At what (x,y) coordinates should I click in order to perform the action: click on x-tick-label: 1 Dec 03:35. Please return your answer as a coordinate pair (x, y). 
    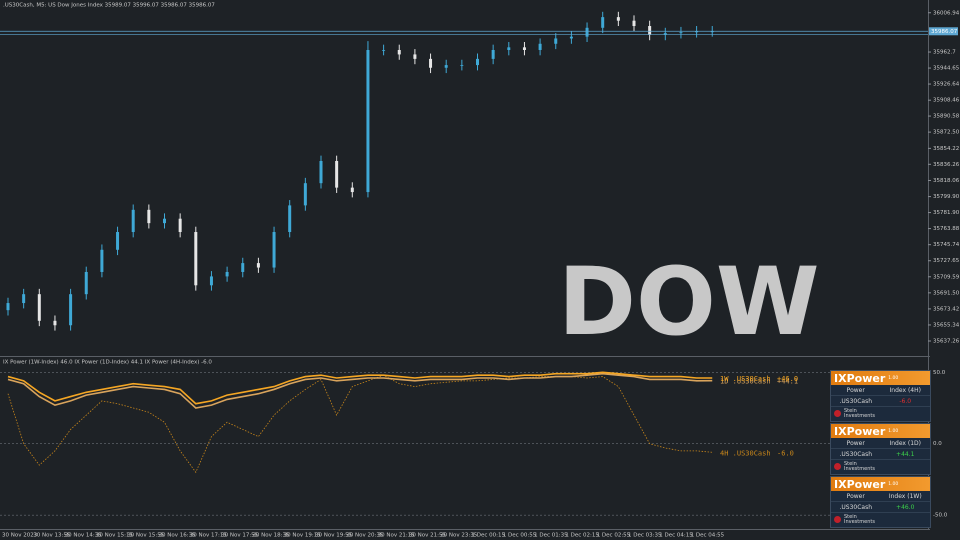
    Looking at the image, I should click on (645, 536).